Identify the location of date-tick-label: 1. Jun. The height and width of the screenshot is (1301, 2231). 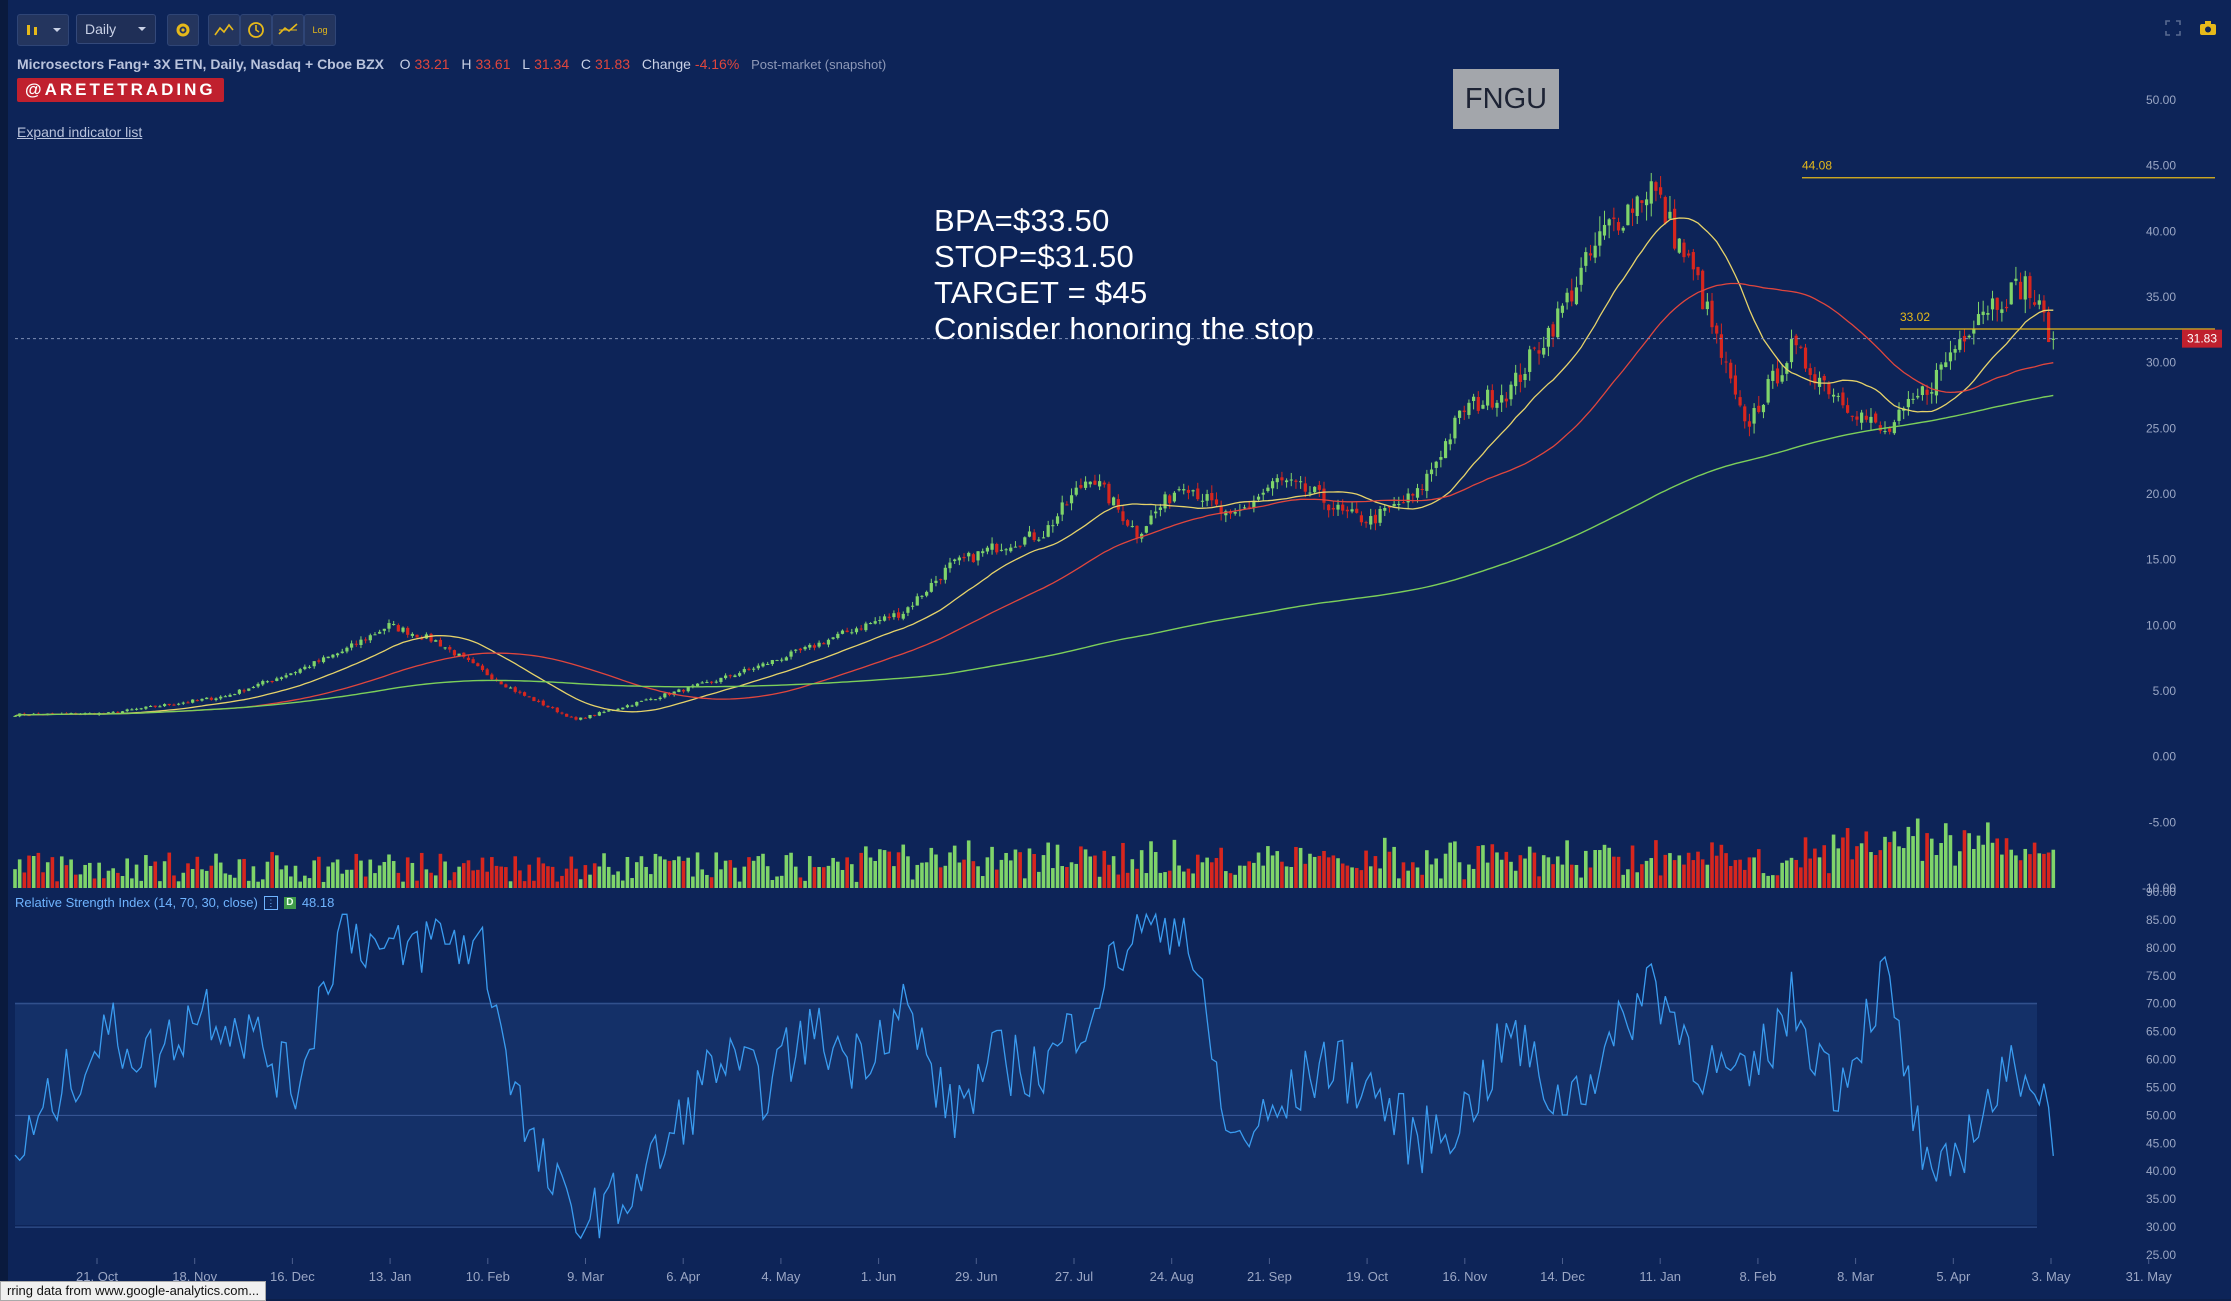
(878, 1276).